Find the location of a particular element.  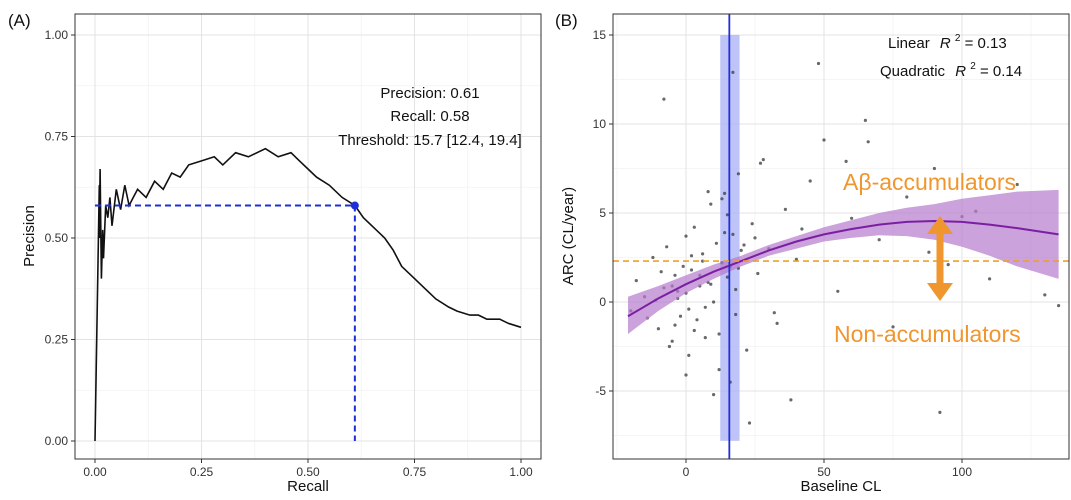

x-tick-label: 100 is located at coordinates (962, 472).